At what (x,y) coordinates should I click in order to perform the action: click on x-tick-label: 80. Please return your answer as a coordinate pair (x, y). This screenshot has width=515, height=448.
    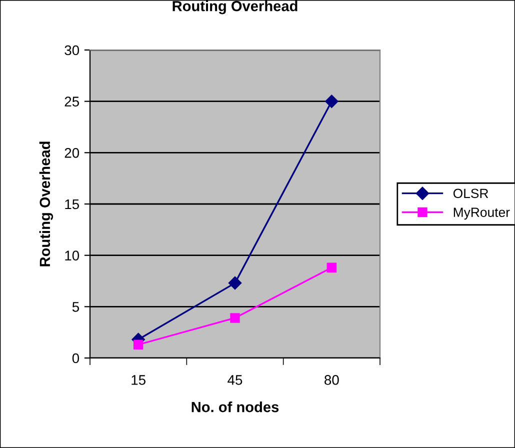
    Looking at the image, I should click on (331, 380).